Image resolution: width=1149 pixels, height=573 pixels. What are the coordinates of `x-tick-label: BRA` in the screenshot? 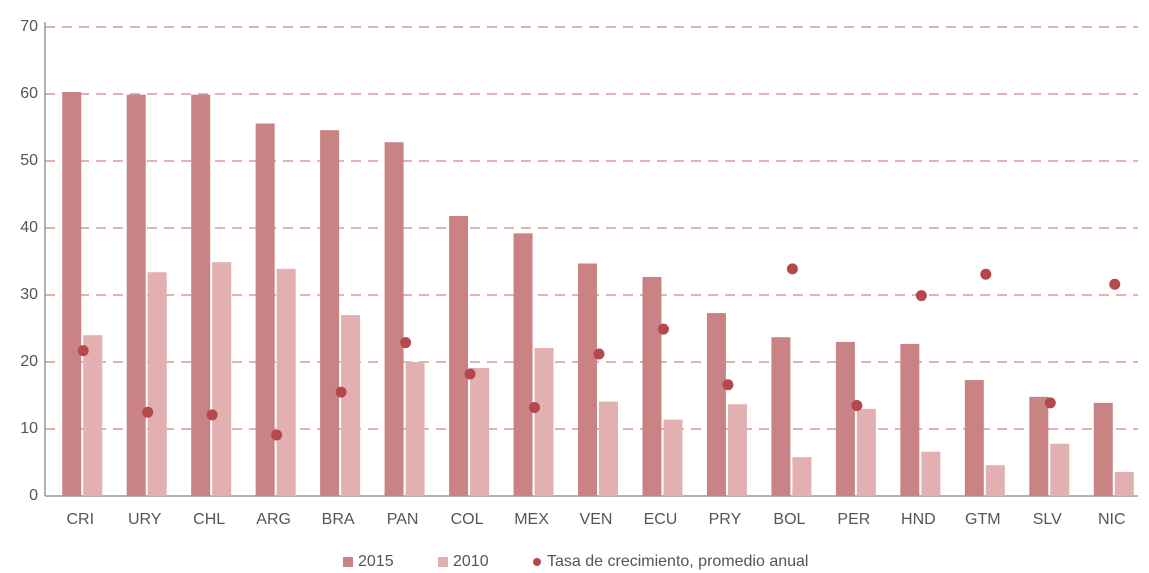 It's located at (338, 519).